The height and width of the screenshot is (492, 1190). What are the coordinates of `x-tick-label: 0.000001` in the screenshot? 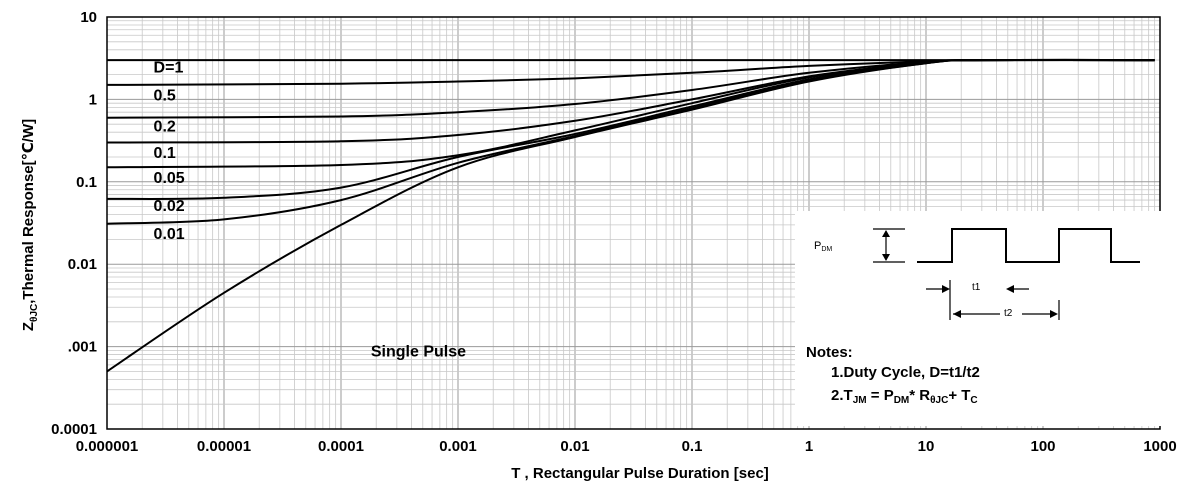 It's located at (107, 446).